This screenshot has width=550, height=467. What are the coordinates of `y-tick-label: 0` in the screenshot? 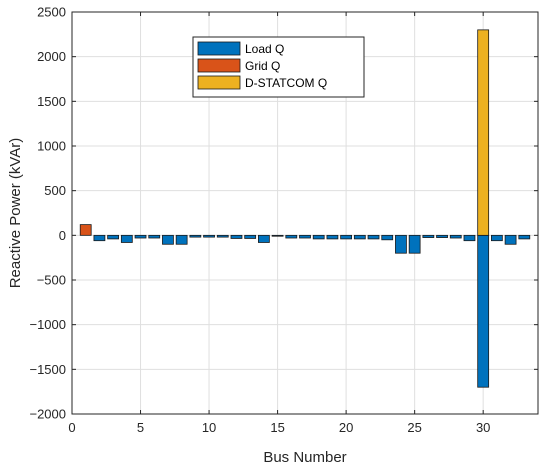 It's located at (62, 235).